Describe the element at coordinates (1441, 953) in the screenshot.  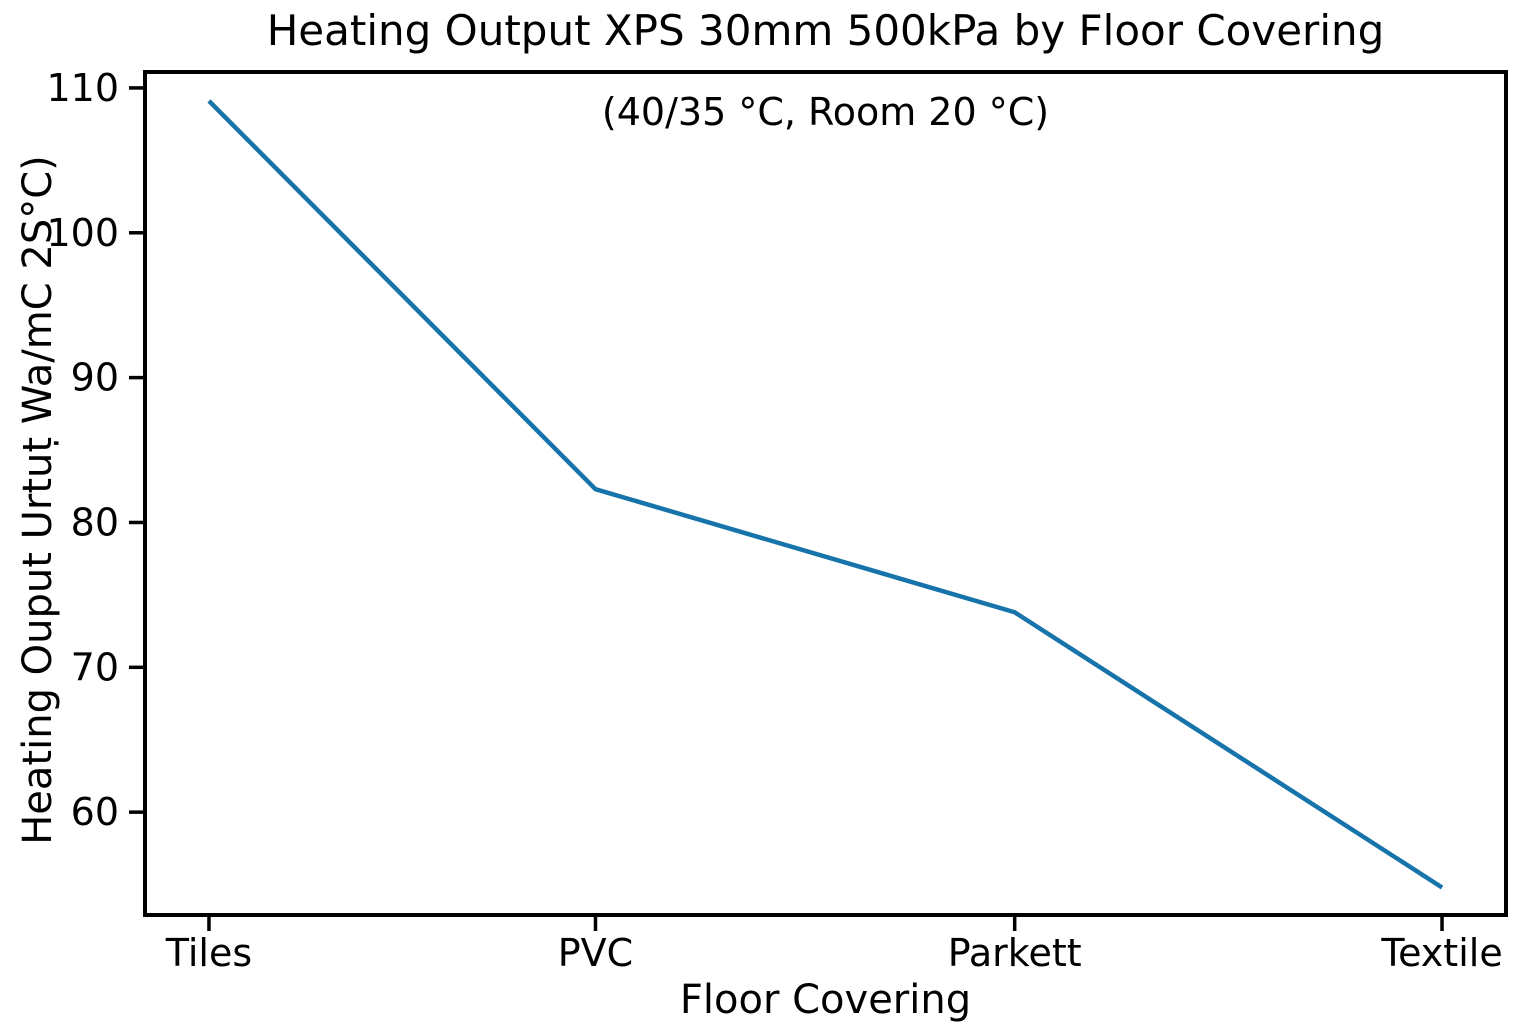
I see `x-tick-label: Textile` at that location.